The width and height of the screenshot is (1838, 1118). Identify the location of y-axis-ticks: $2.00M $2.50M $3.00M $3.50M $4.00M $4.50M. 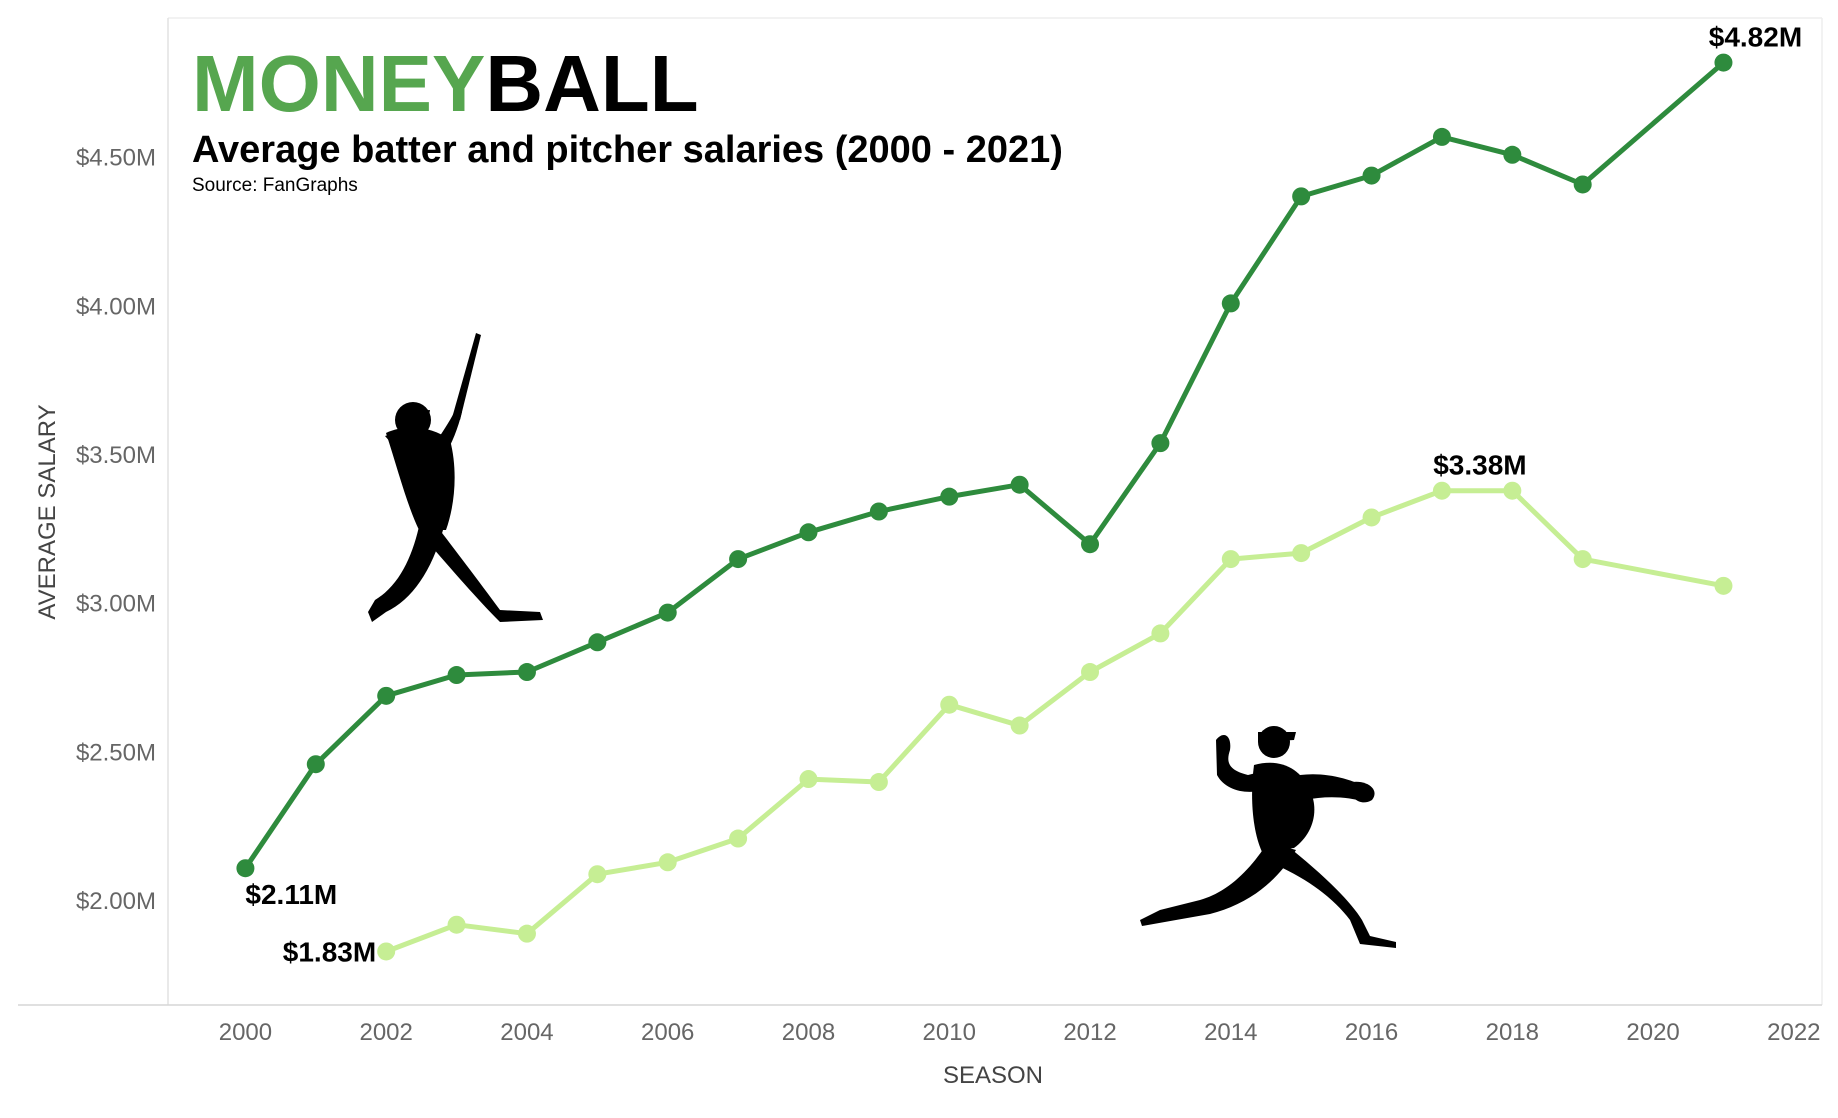
(116, 530).